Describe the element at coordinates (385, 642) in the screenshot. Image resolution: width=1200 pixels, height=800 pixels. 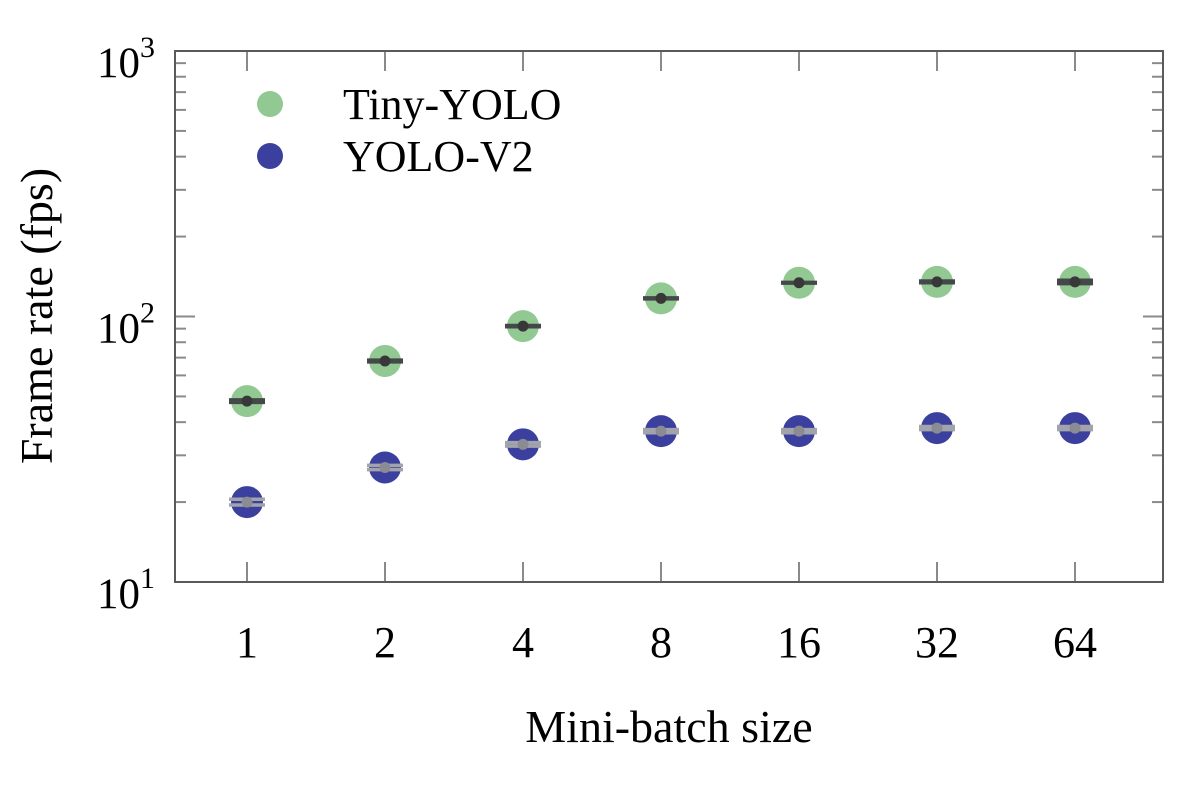
I see `x-tick-label: 2` at that location.